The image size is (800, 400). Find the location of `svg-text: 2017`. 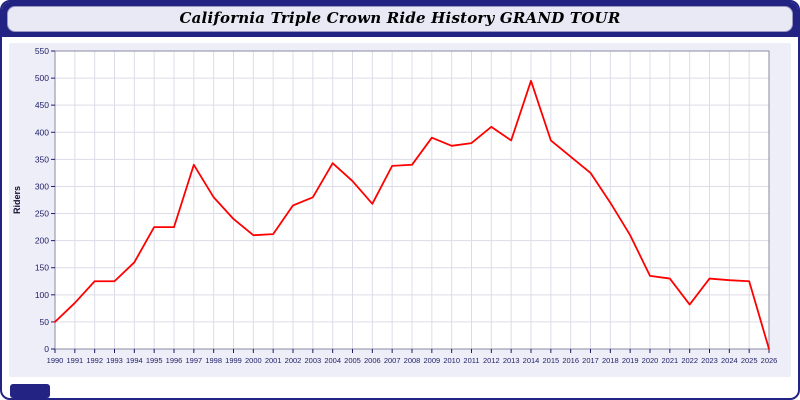

svg-text: 2017 is located at coordinates (590, 360).